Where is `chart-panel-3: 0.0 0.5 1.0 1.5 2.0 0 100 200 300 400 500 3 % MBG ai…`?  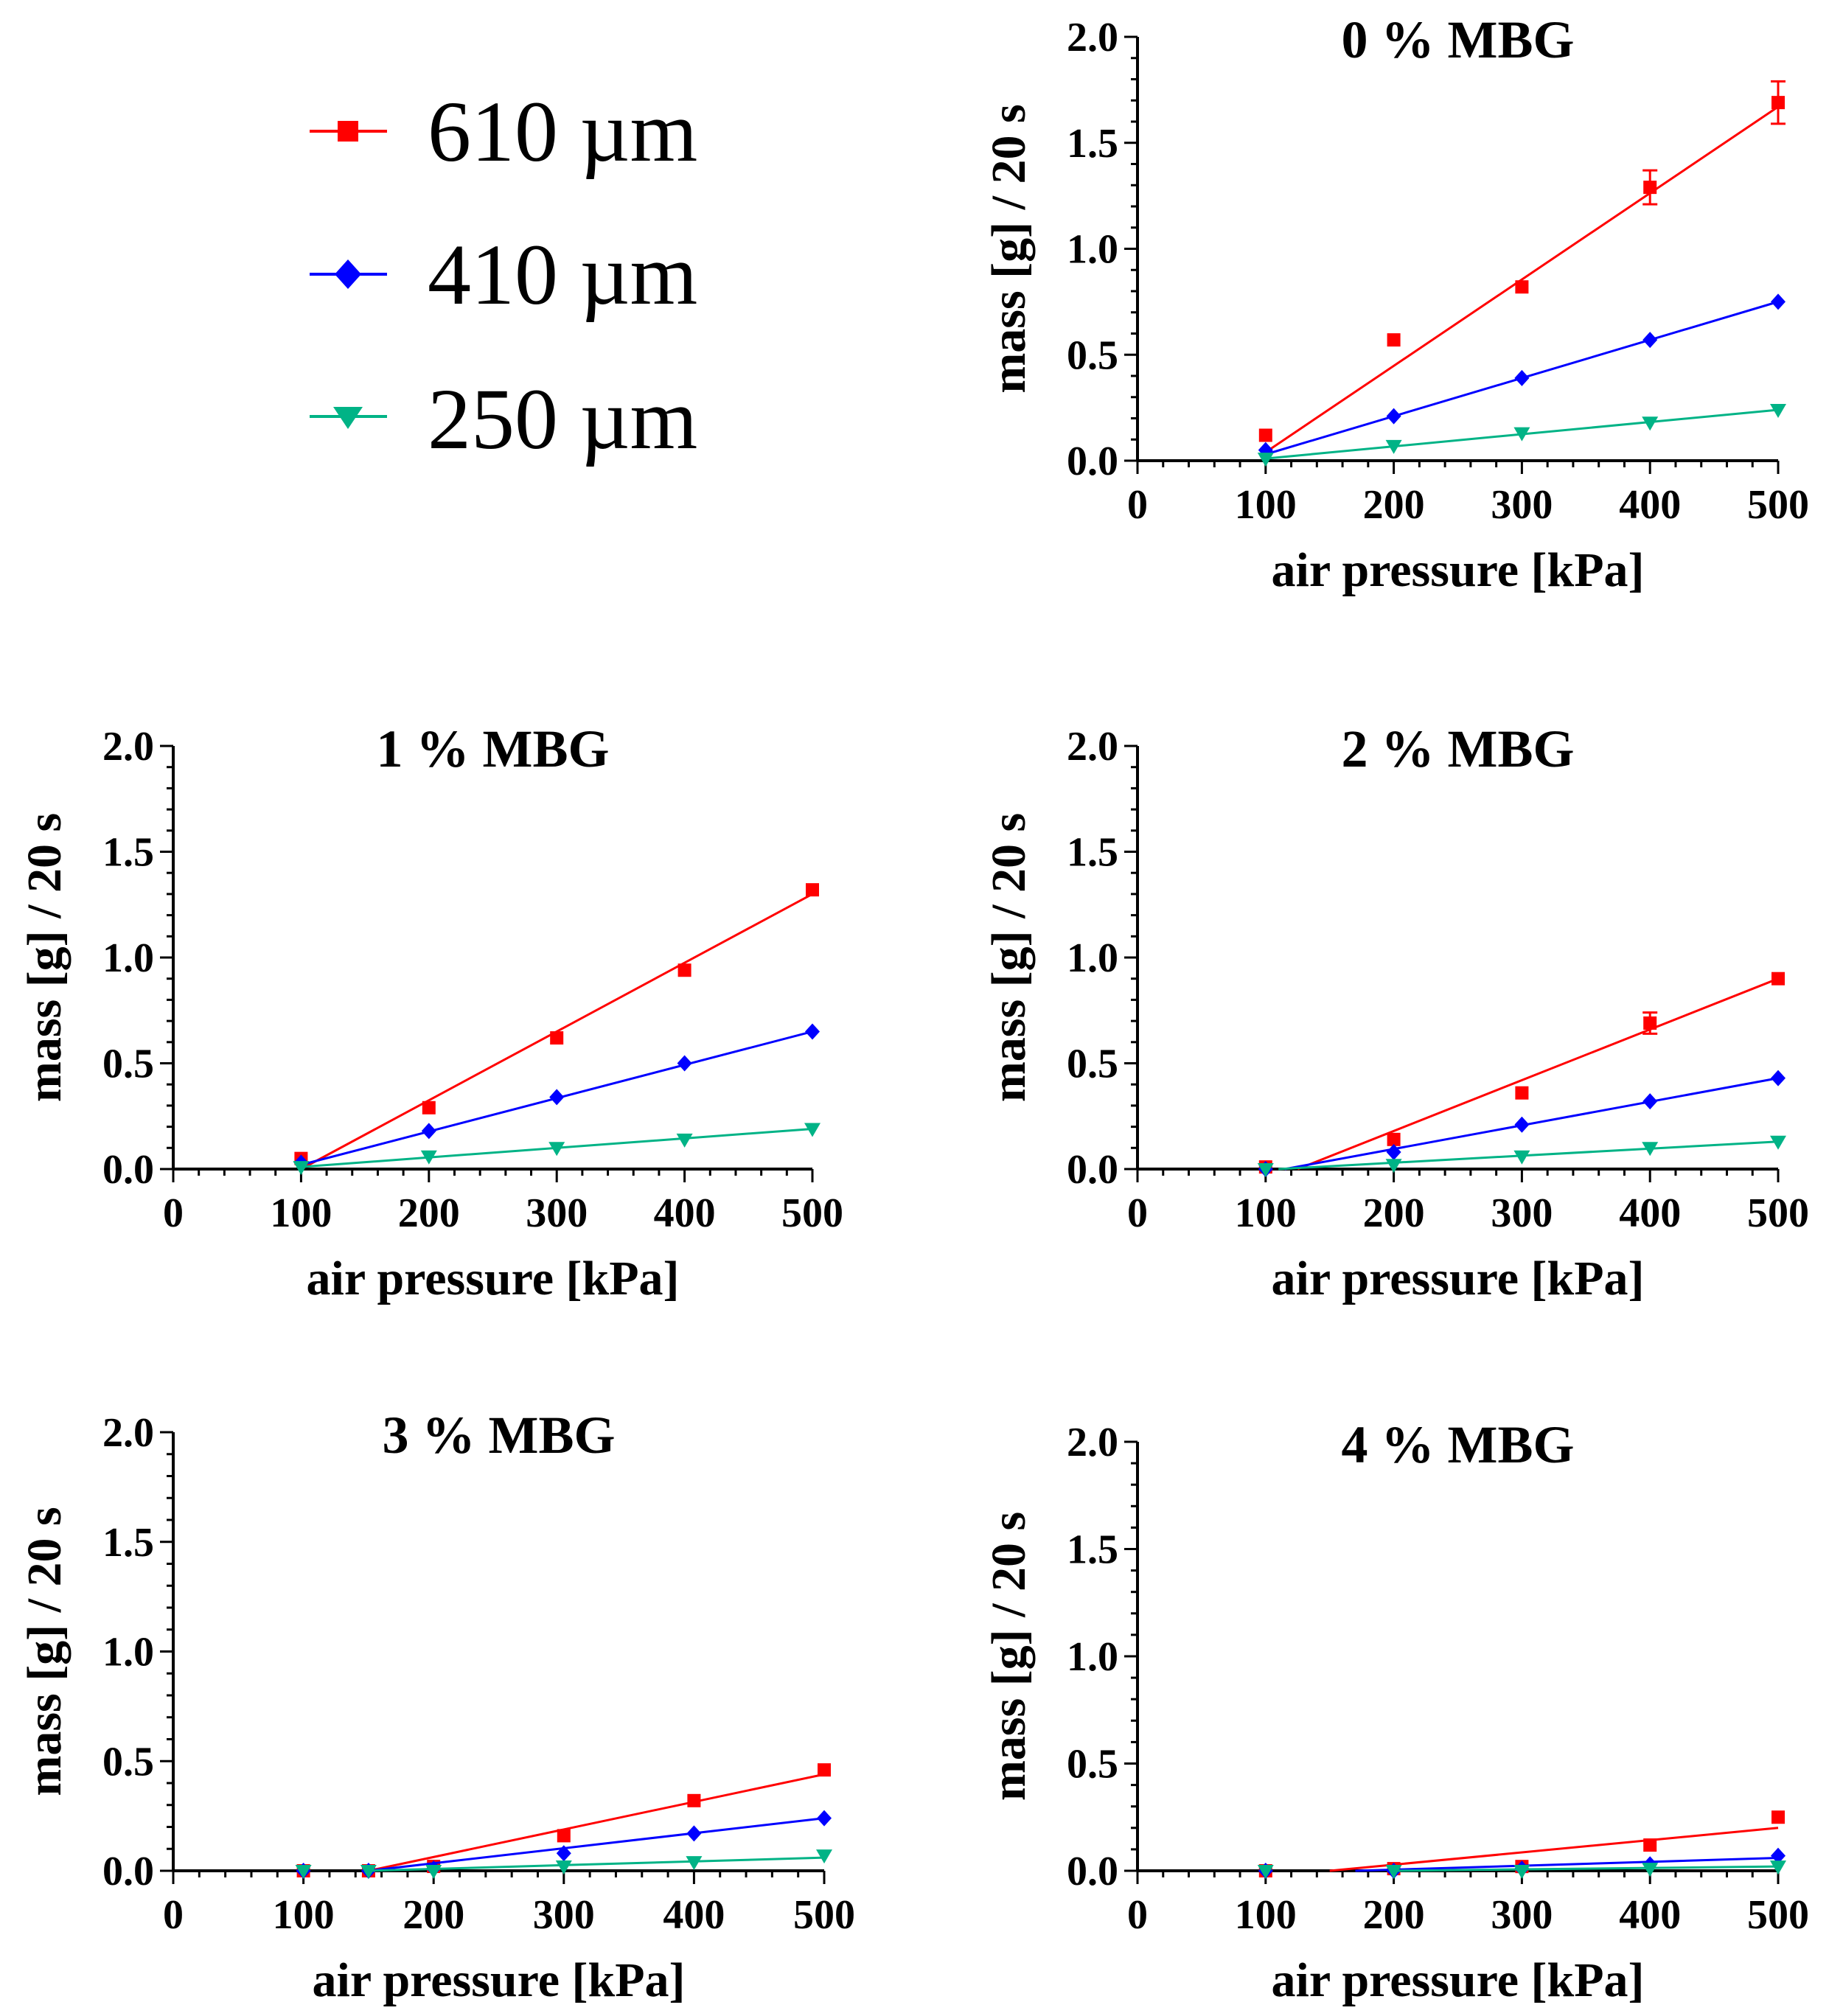
chart-panel-3: 0.0 0.5 1.0 1.5 2.0 0 100 200 300 400 500 3 % MBG ai… is located at coordinates (436, 1706).